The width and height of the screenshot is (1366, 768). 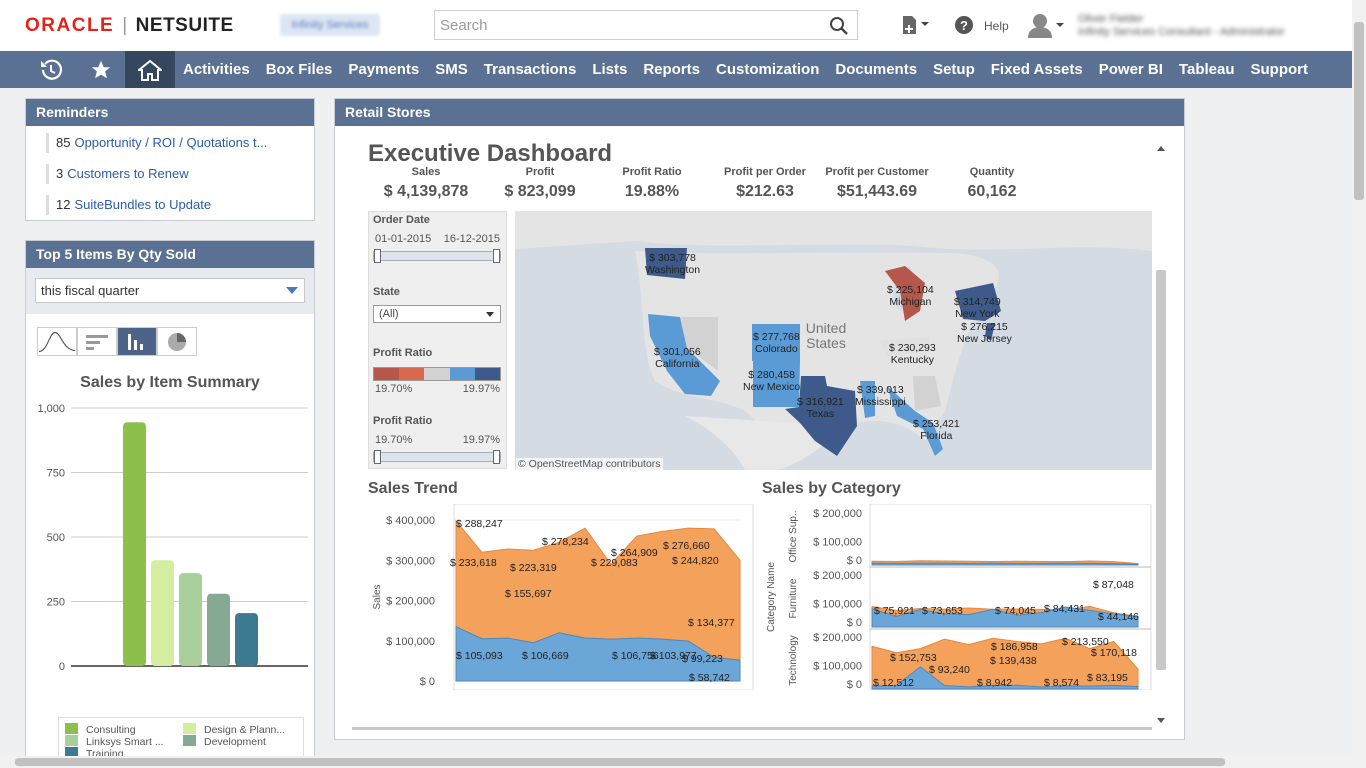 What do you see at coordinates (942, 611) in the screenshot?
I see `data-label: $ 73,653` at bounding box center [942, 611].